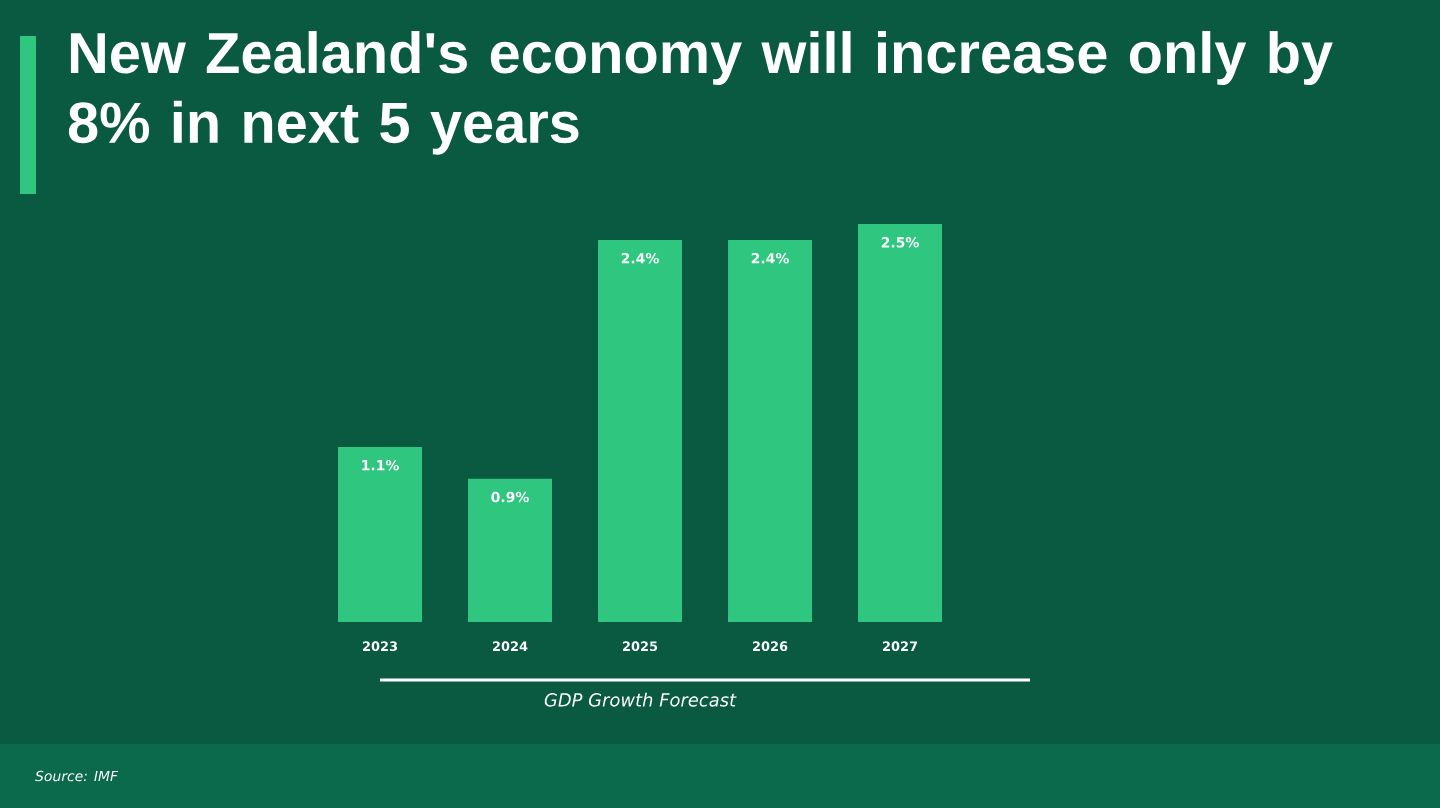 The height and width of the screenshot is (808, 1440). Describe the element at coordinates (640, 699) in the screenshot. I see `x-axis-title: GDP Growth Forecast` at that location.